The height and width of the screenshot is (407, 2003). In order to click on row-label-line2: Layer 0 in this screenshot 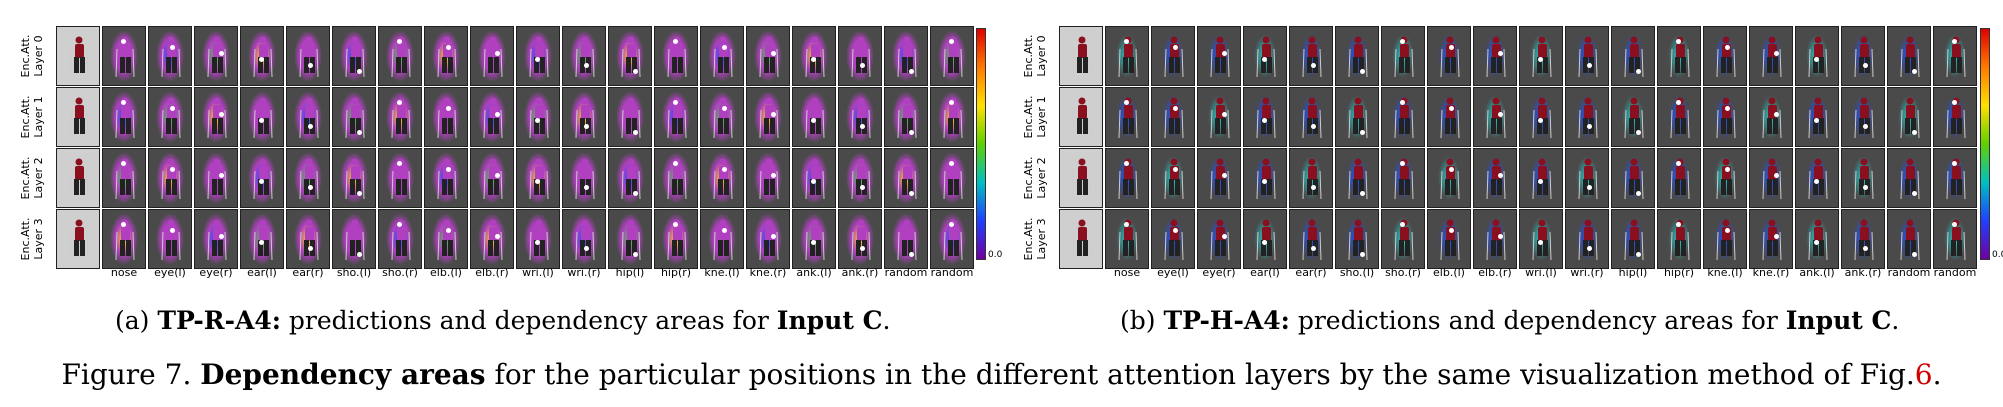, I will do `click(38, 56)`.